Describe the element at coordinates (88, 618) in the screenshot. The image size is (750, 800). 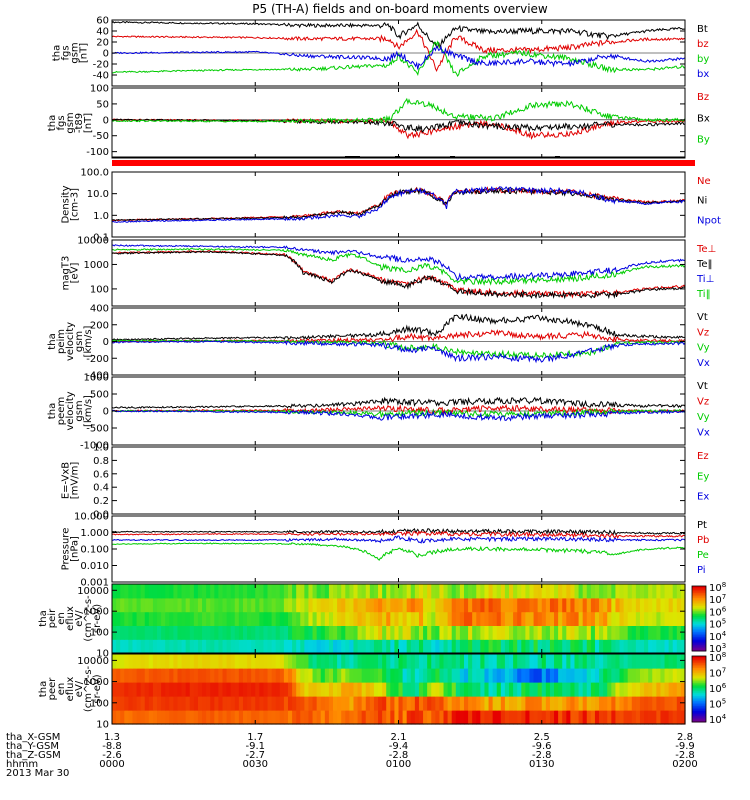
I see `ylabel-line: (cm^2-s-` at that location.